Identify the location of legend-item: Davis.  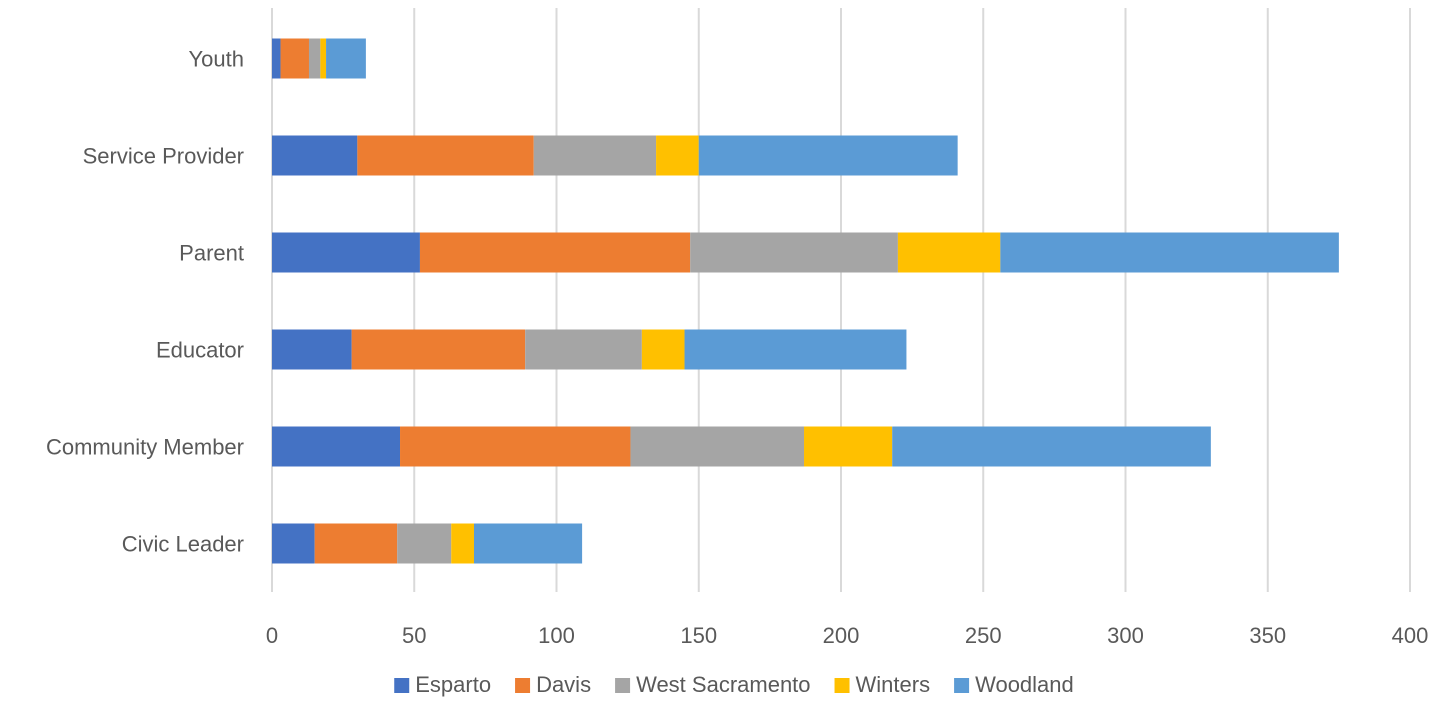
(553, 684).